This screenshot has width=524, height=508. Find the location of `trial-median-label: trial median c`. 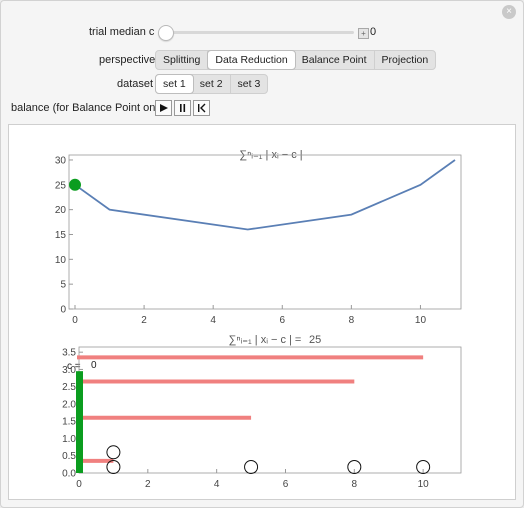

trial-median-label: trial median c is located at coordinates (122, 32).